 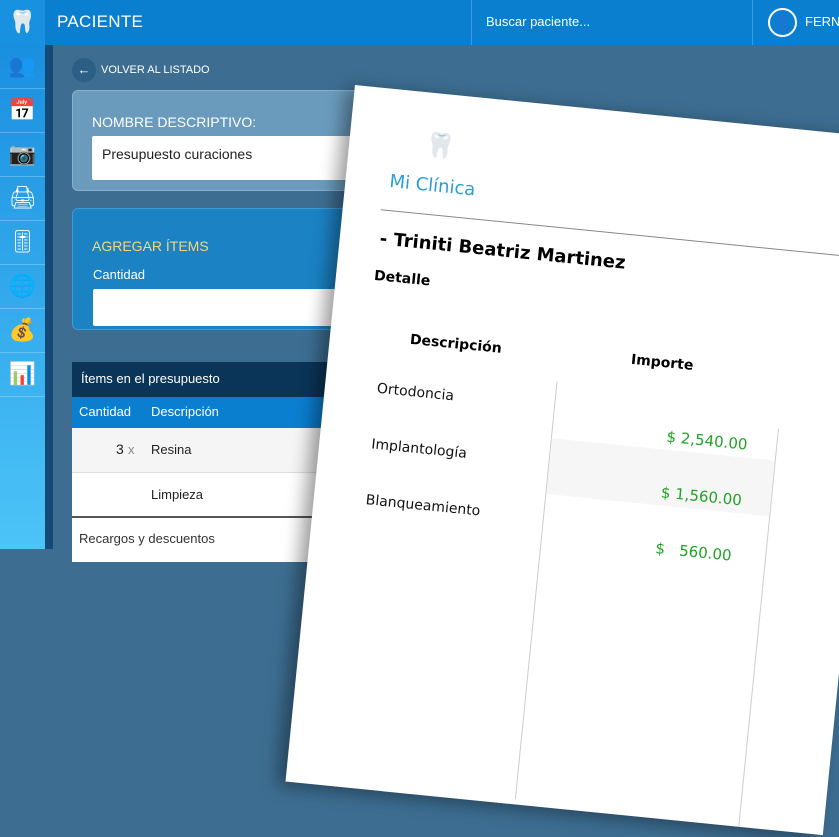 I want to click on coins-icon: 💰, so click(x=22, y=331).